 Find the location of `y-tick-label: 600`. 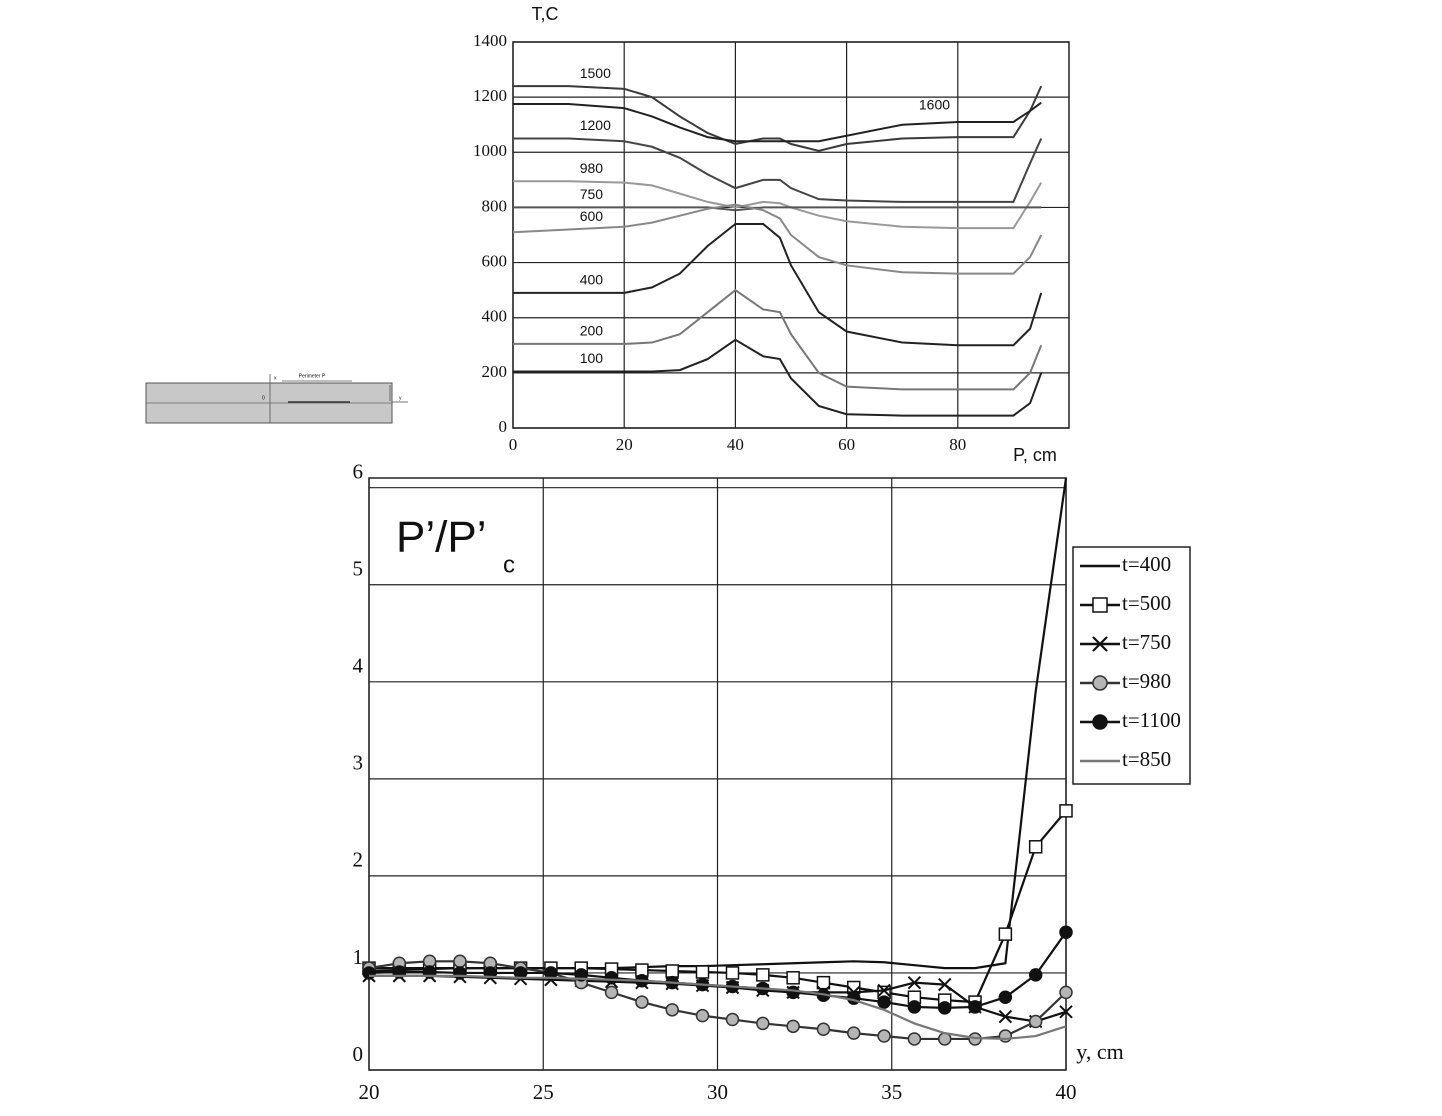

y-tick-label: 600 is located at coordinates (495, 260).